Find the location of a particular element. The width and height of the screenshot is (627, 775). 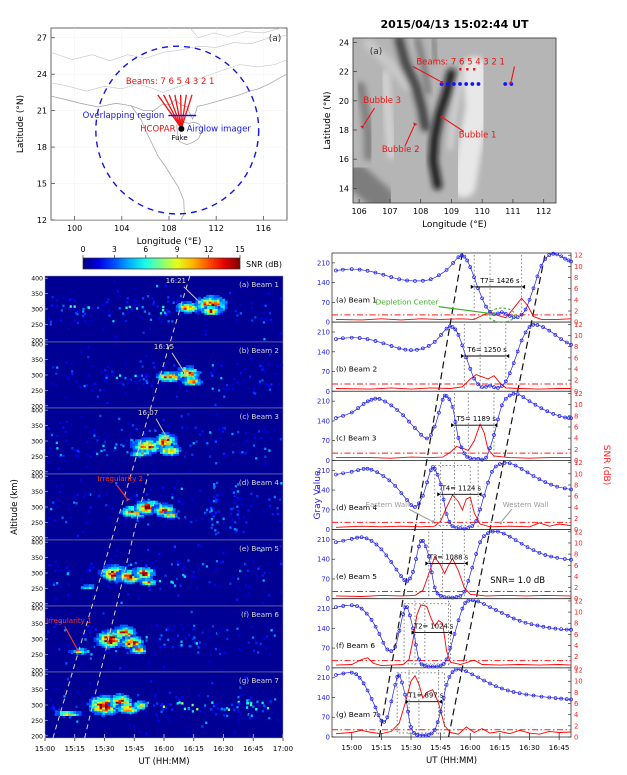

arrow-head is located at coordinates (472, 286).